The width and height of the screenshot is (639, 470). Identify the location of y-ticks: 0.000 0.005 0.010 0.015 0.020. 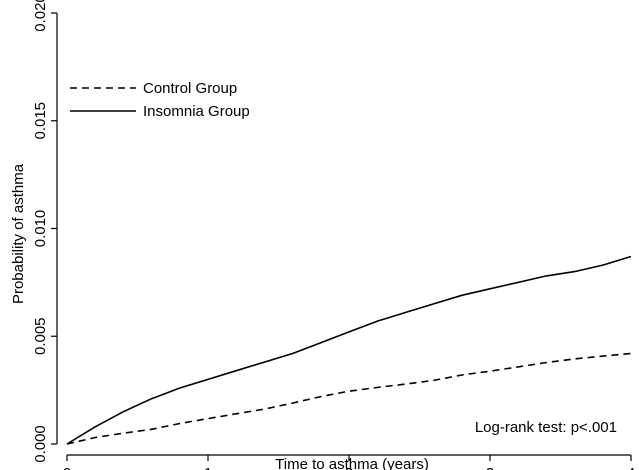
(44, 231).